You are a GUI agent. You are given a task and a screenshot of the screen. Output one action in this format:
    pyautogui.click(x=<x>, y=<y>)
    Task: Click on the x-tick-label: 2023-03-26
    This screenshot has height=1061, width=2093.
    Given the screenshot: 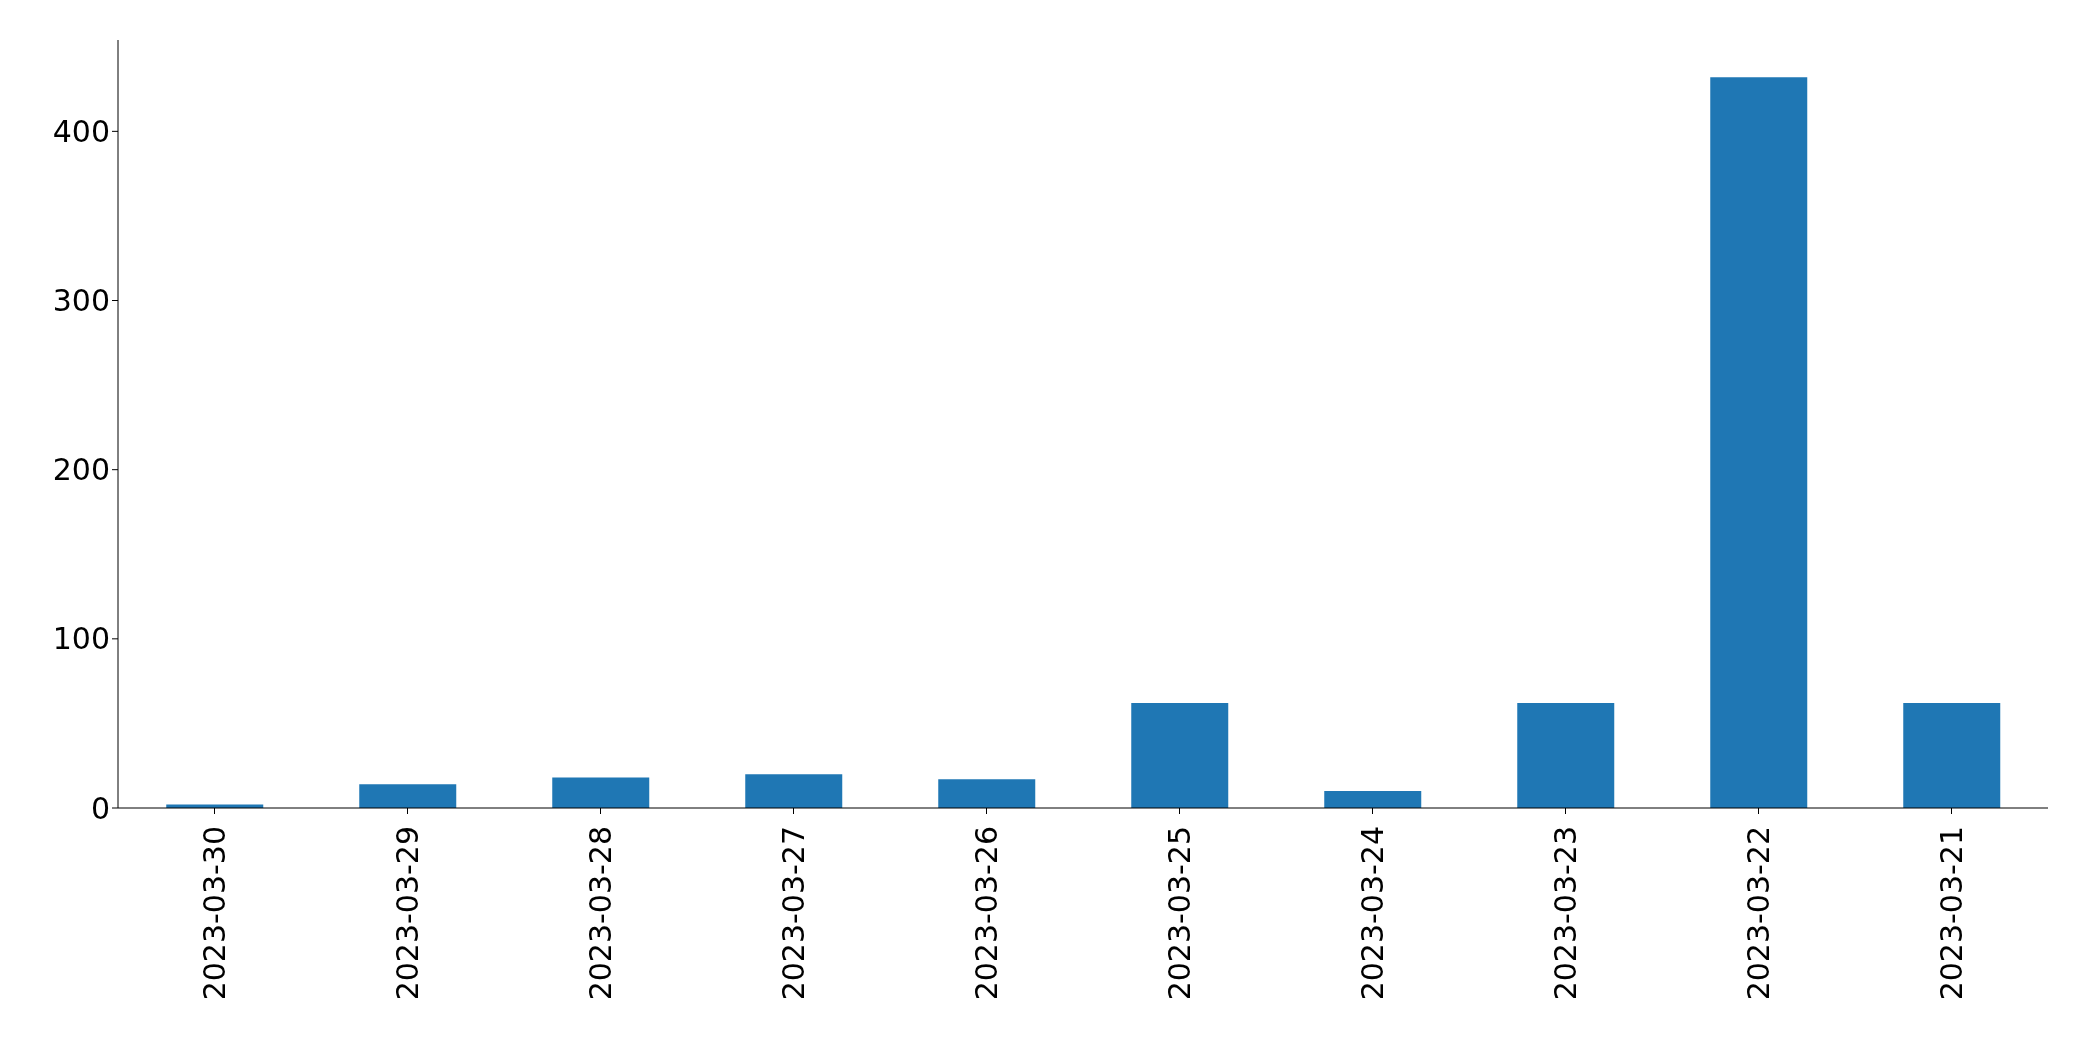 What is the action you would take?
    pyautogui.click(x=986, y=913)
    